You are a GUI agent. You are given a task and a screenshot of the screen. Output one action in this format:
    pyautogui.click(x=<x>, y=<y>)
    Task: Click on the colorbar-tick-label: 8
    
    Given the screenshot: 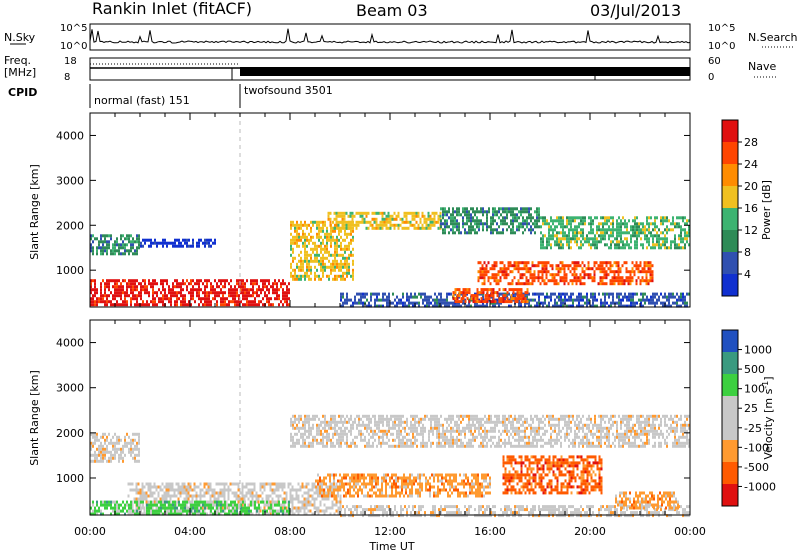 What is the action you would take?
    pyautogui.click(x=747, y=252)
    